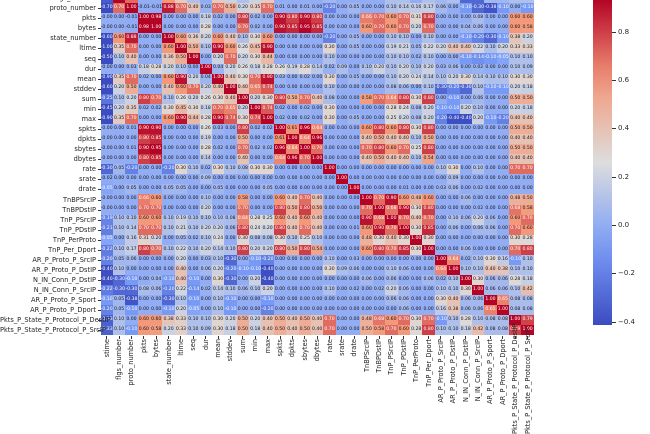 The height and width of the screenshot is (434, 650). What do you see at coordinates (230, 118) in the screenshot?
I see `heatmap-cell: 0.74` at bounding box center [230, 118].